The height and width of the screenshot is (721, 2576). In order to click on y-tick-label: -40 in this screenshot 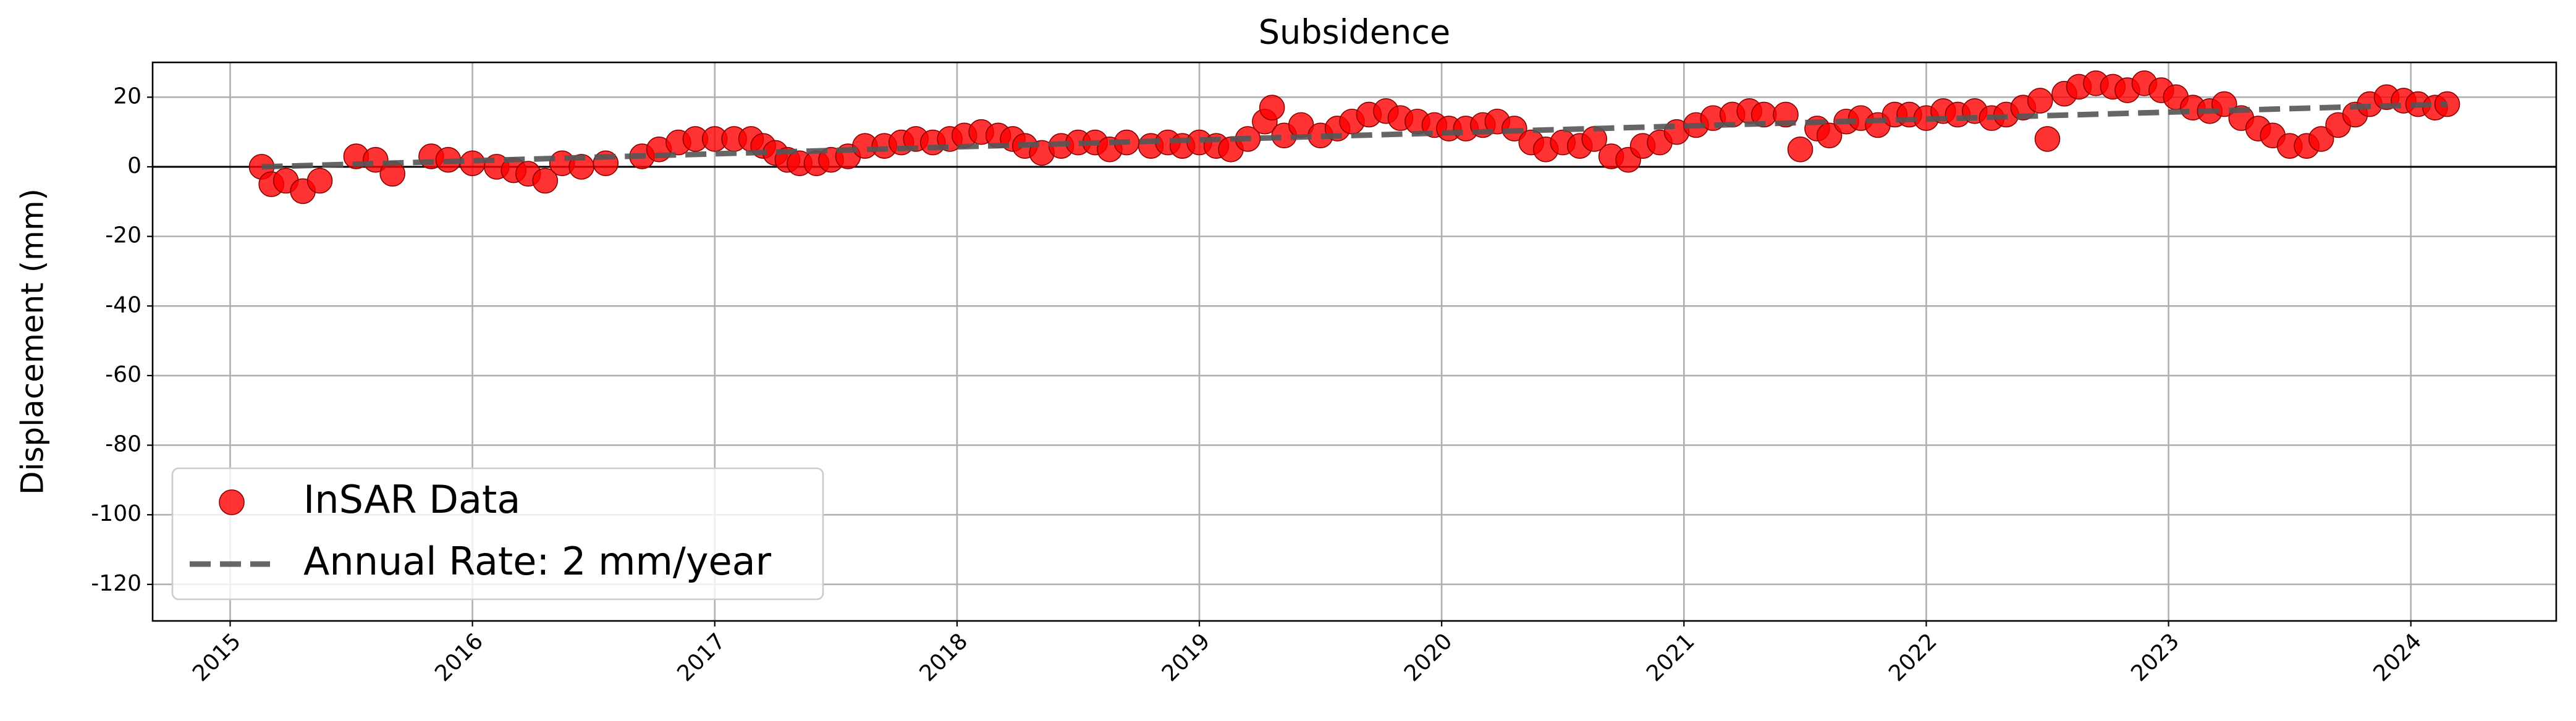, I will do `click(123, 305)`.